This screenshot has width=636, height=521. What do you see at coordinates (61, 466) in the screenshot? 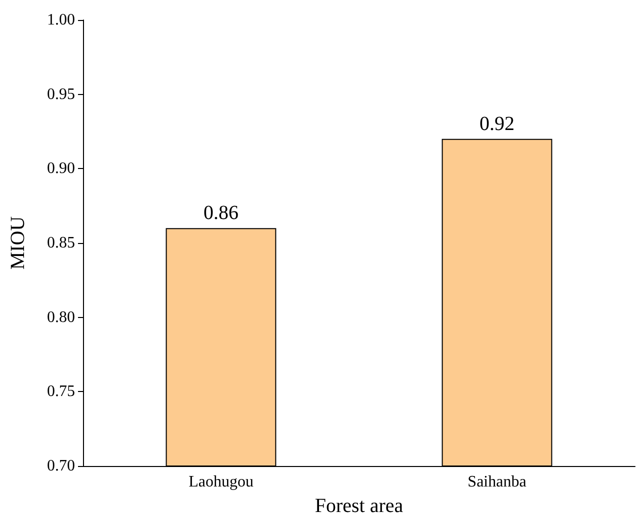
I see `text: 0.70` at bounding box center [61, 466].